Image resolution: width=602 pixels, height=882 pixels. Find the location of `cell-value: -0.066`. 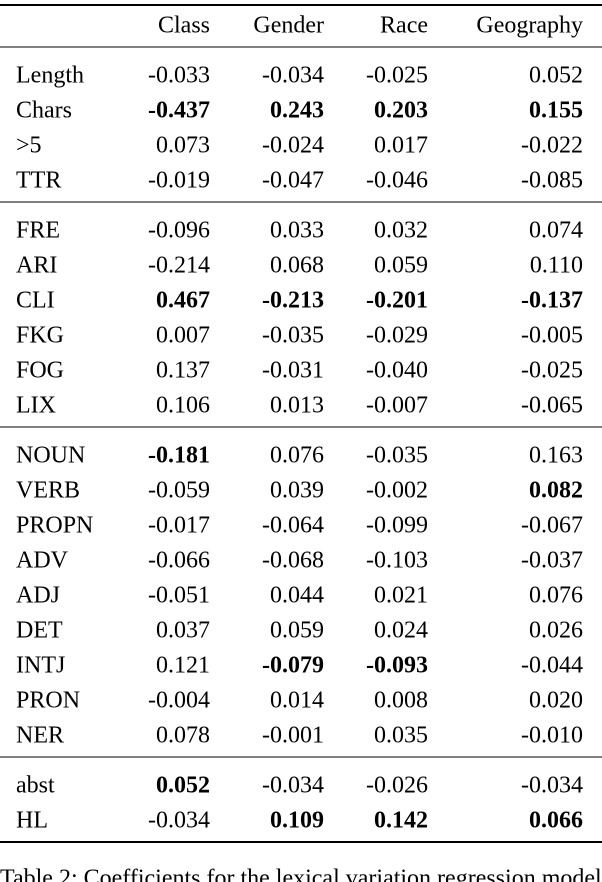

cell-value: -0.066 is located at coordinates (179, 561).